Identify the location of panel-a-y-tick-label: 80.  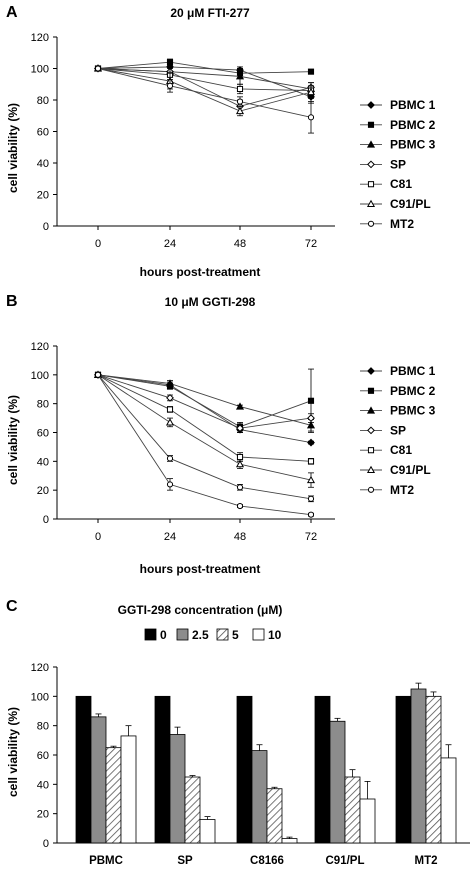
(43, 101).